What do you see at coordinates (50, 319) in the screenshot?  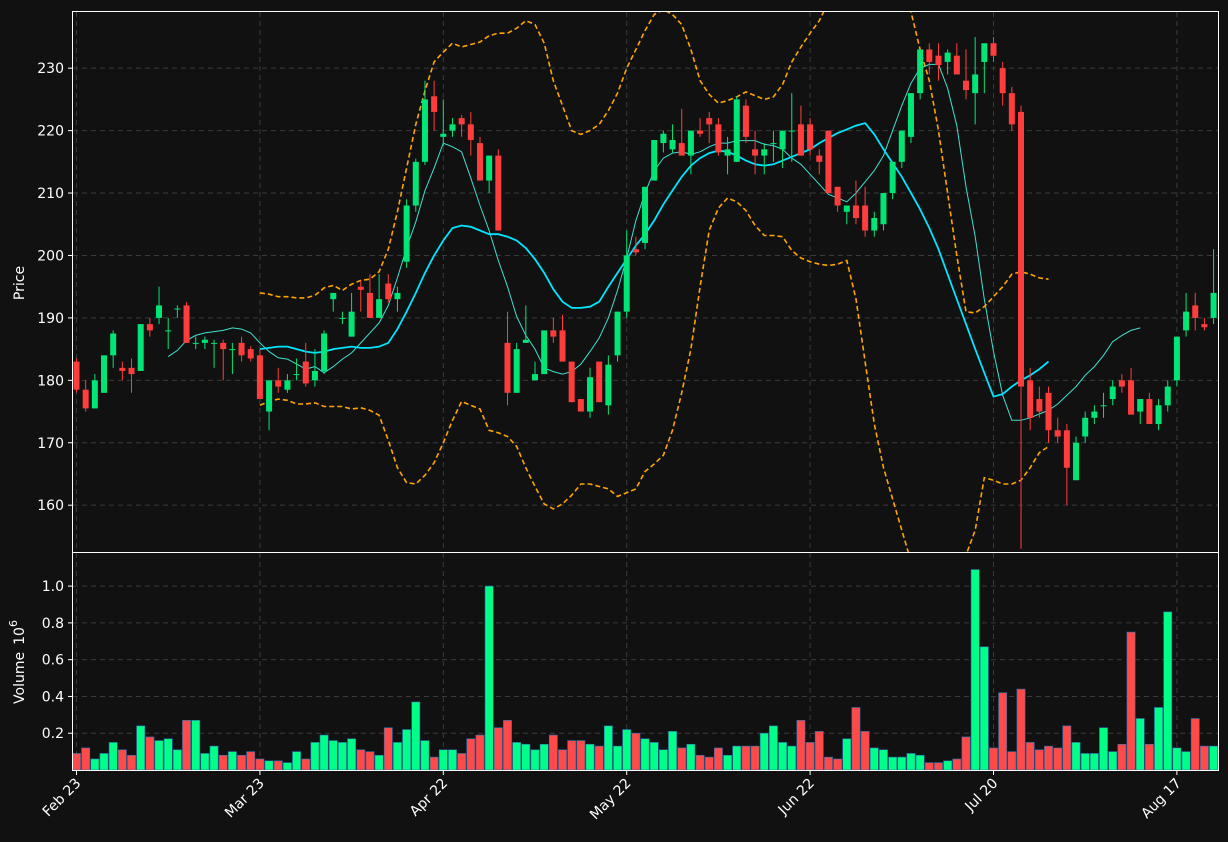 I see `price-tick-label: 190` at bounding box center [50, 319].